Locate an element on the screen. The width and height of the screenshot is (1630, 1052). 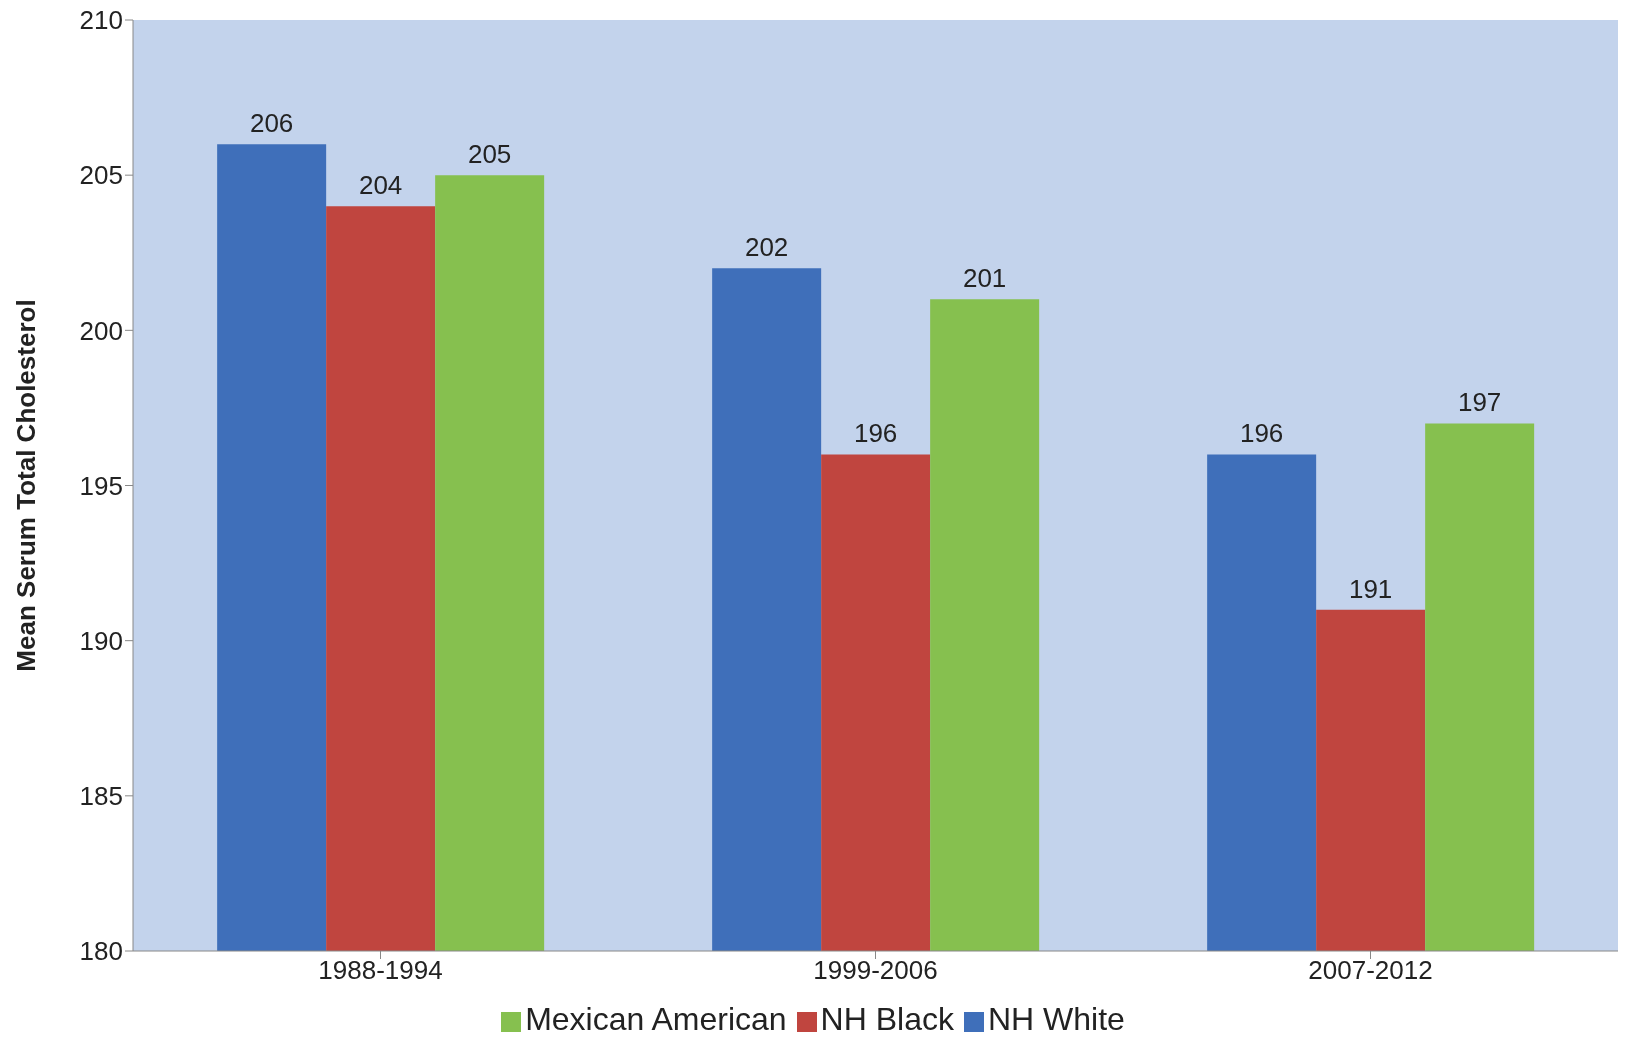
x-tick-label: 2007-2012 is located at coordinates (1370, 970).